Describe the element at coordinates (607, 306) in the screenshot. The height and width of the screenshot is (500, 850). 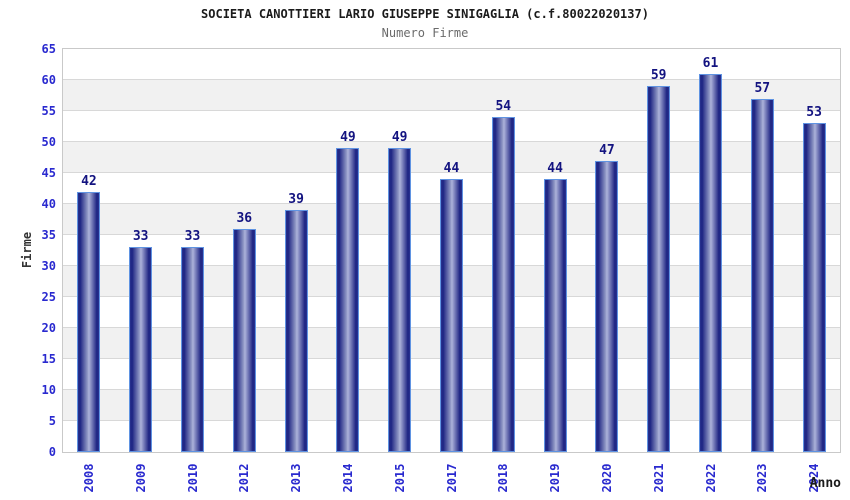
I see `bar-2020` at that location.